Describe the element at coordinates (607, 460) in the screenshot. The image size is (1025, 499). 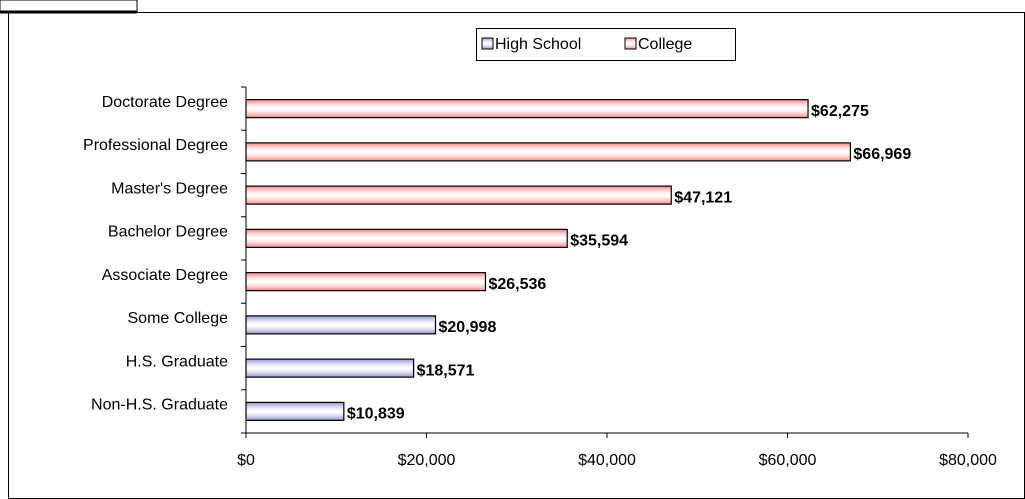
I see `x-tick-label: $40,000` at that location.